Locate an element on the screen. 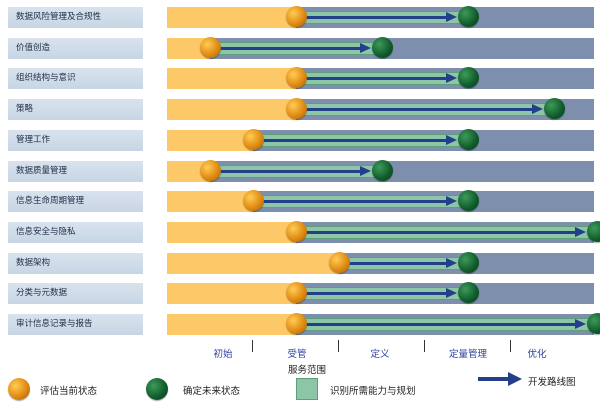  row-label: 信息安全与隐私 is located at coordinates (75, 232).